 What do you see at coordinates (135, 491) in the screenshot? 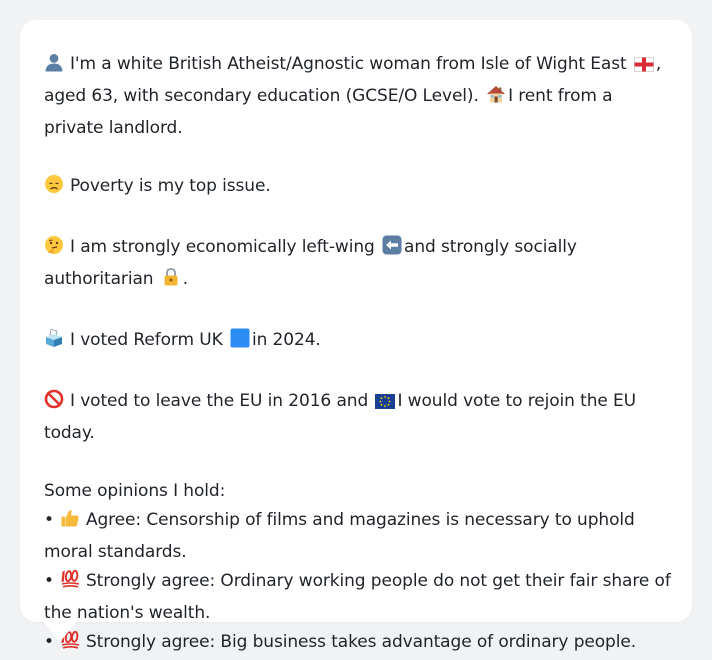
I see `opinions-heading: Some opinions I hold:` at bounding box center [135, 491].